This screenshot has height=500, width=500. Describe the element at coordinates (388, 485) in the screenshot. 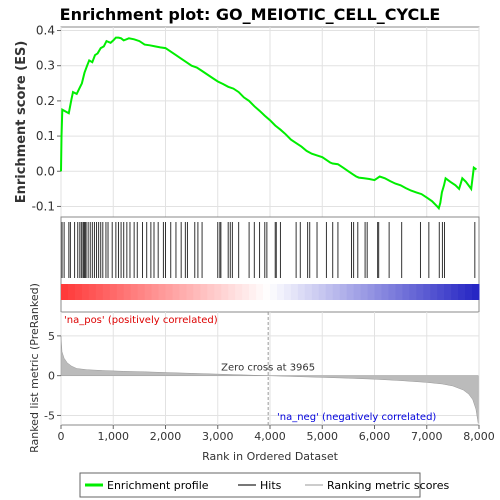

I see `legend-label: Ranking metric scores` at that location.